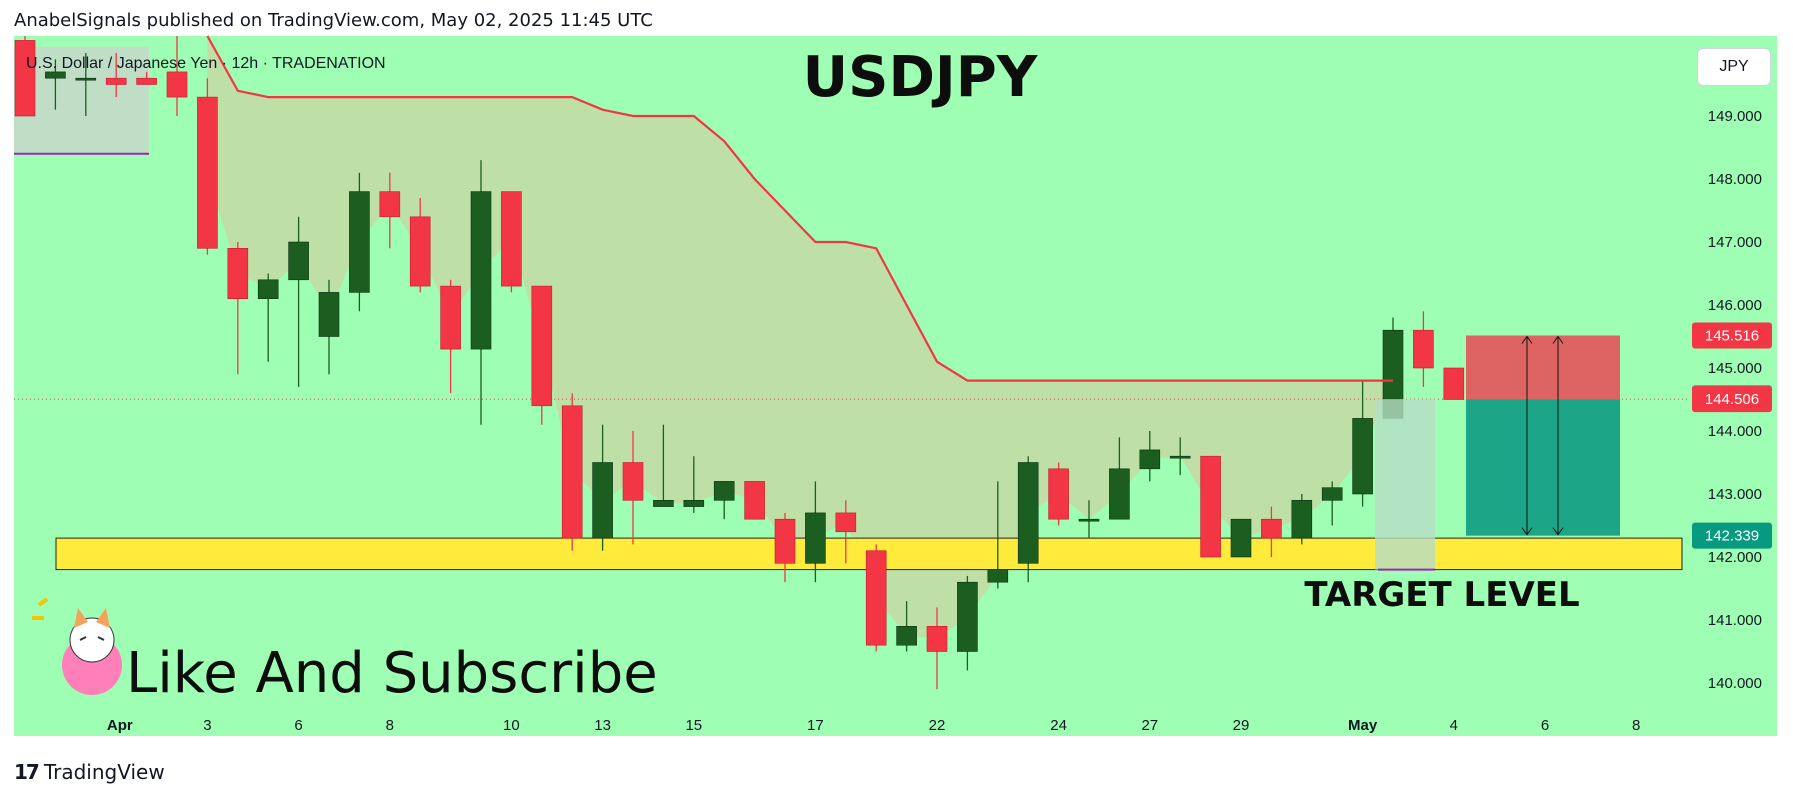  I want to click on top-left-band, so click(81, 100).